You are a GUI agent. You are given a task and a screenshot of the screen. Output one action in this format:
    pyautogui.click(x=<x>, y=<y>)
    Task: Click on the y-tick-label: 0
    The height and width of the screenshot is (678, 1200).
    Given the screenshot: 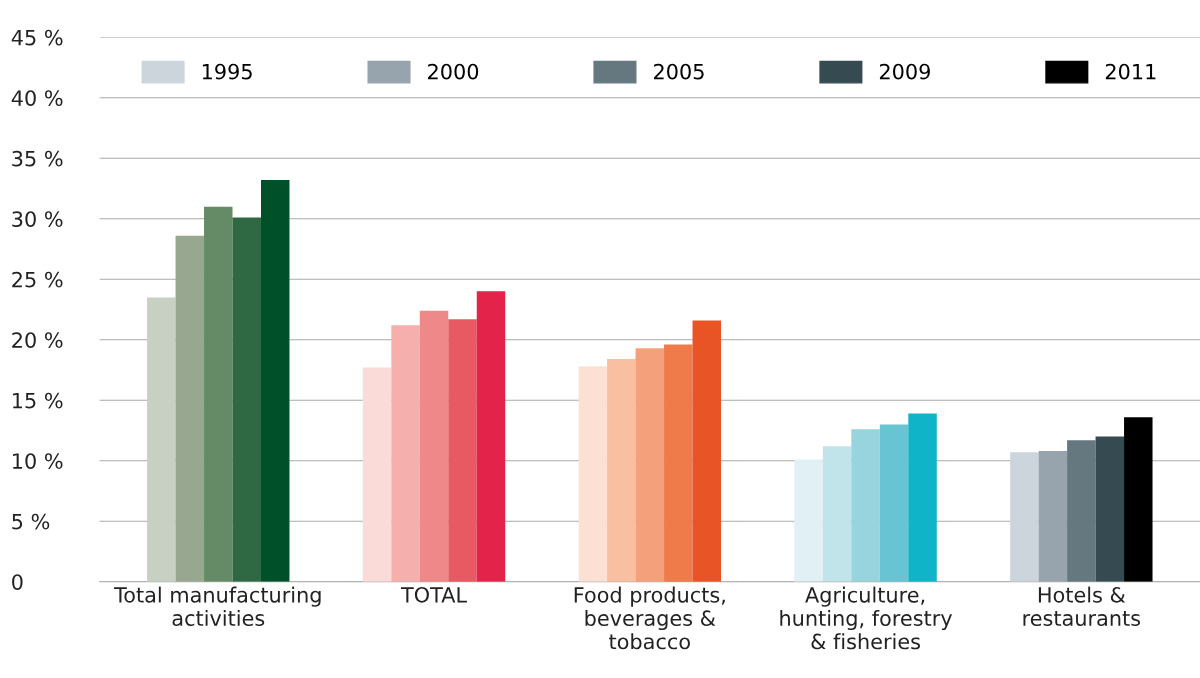 What is the action you would take?
    pyautogui.click(x=17, y=582)
    